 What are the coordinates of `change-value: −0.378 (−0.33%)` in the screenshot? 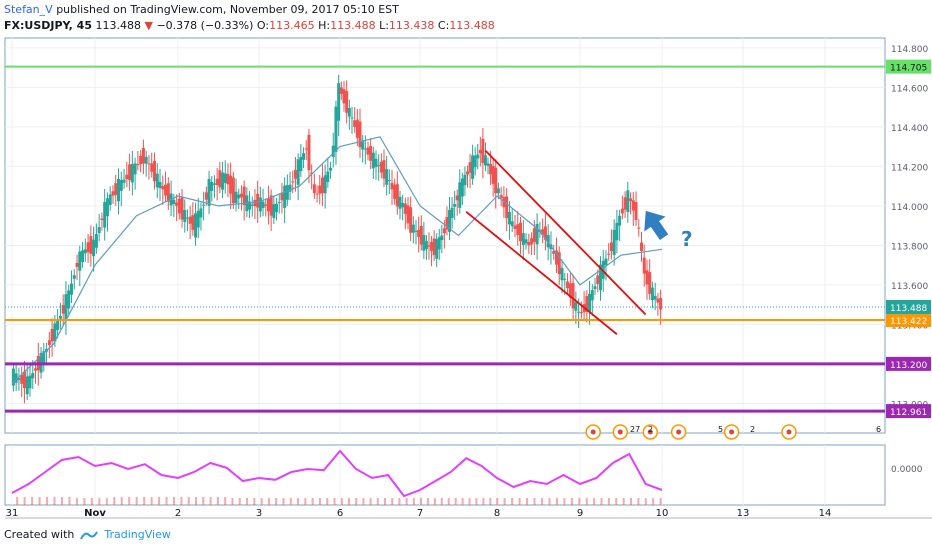 It's located at (205, 25).